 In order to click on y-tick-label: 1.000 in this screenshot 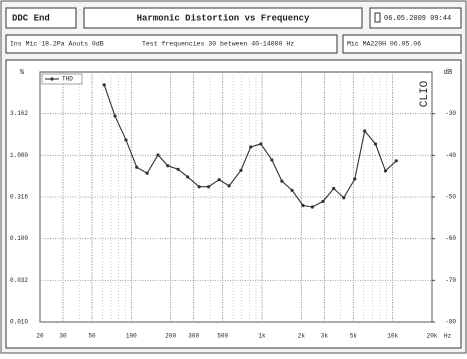, I will do `click(19, 155)`.